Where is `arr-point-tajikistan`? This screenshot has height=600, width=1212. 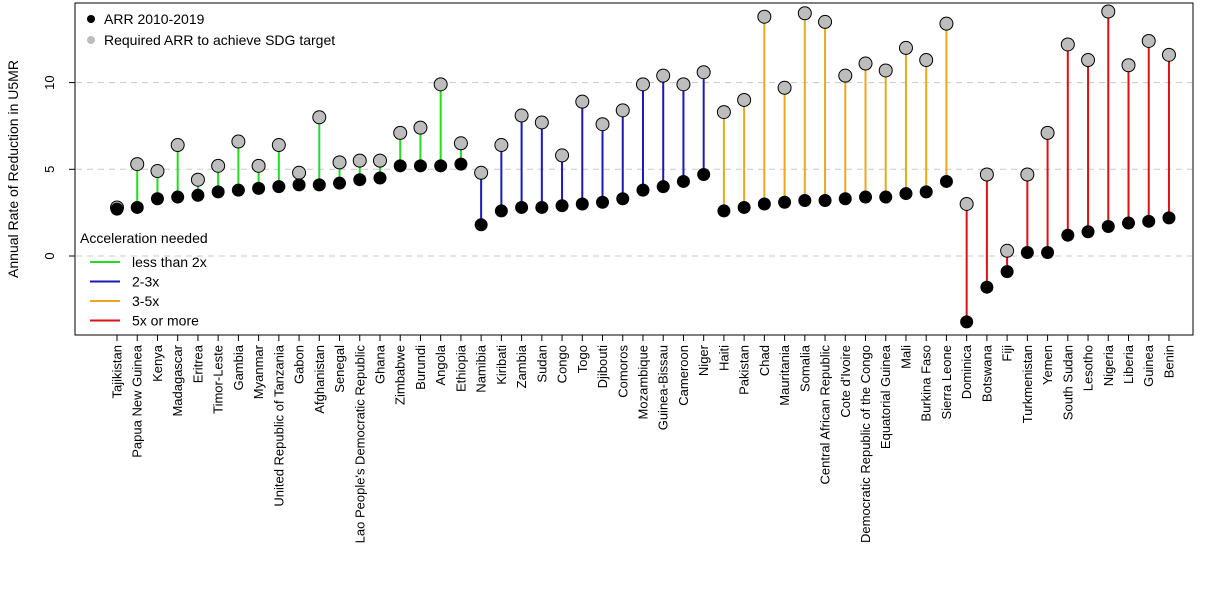 arr-point-tajikistan is located at coordinates (117, 209).